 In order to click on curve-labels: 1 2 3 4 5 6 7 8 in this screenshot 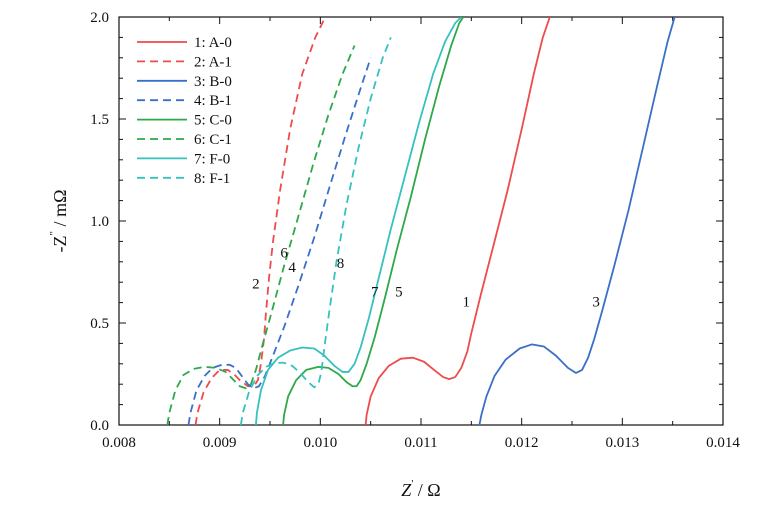, I will do `click(426, 278)`.